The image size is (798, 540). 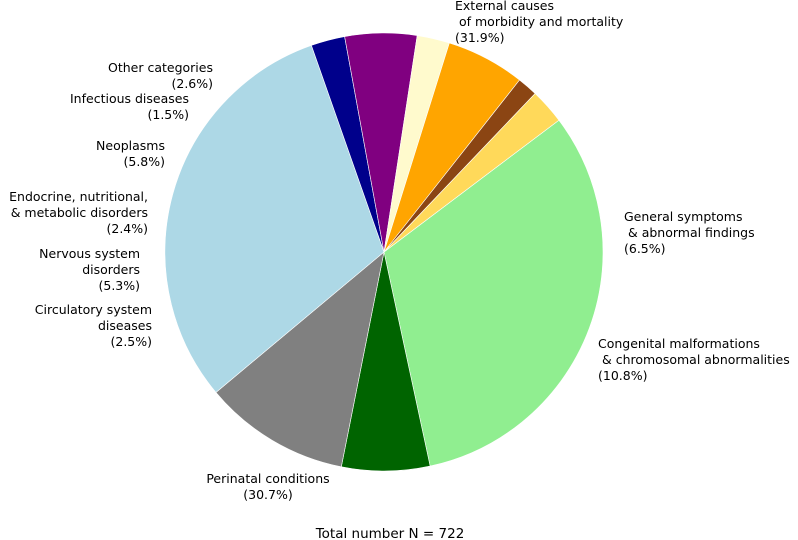 What do you see at coordinates (78, 196) in the screenshot?
I see `label-line: Endocrine, nutritional,` at bounding box center [78, 196].